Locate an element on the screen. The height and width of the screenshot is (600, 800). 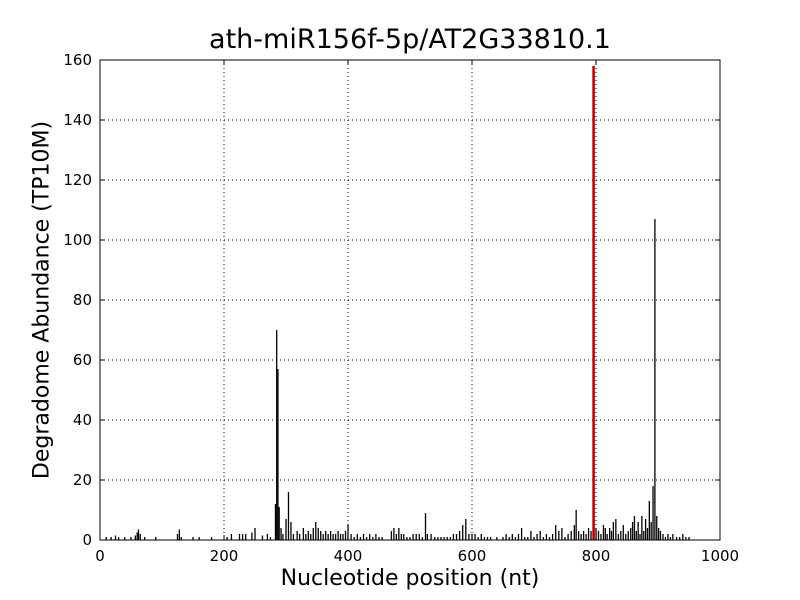
y-tick-label: 20 is located at coordinates (82, 480).